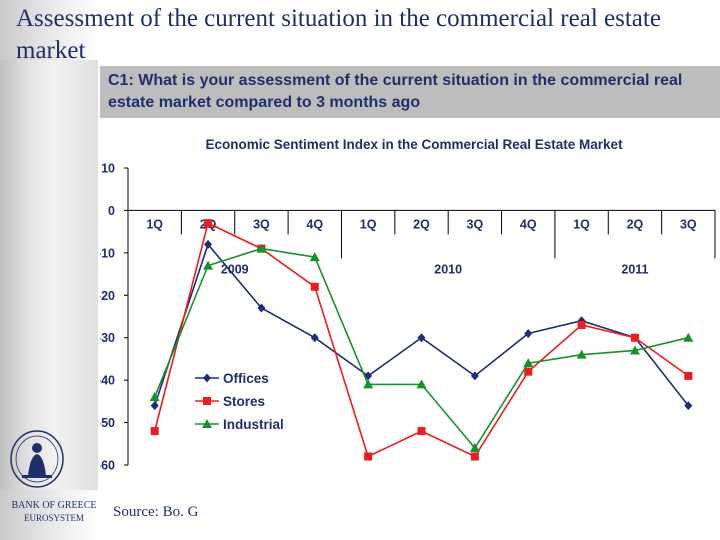  Describe the element at coordinates (107, 423) in the screenshot. I see `y-tick-label: -50` at that location.